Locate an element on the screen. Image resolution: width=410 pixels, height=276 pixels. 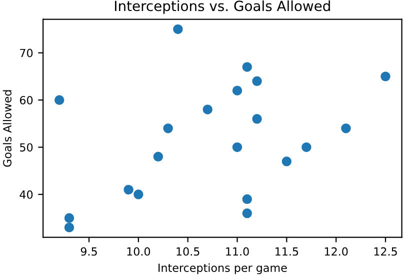
chart-title: Interceptions vs. Goals Allowed is located at coordinates (222, 7).